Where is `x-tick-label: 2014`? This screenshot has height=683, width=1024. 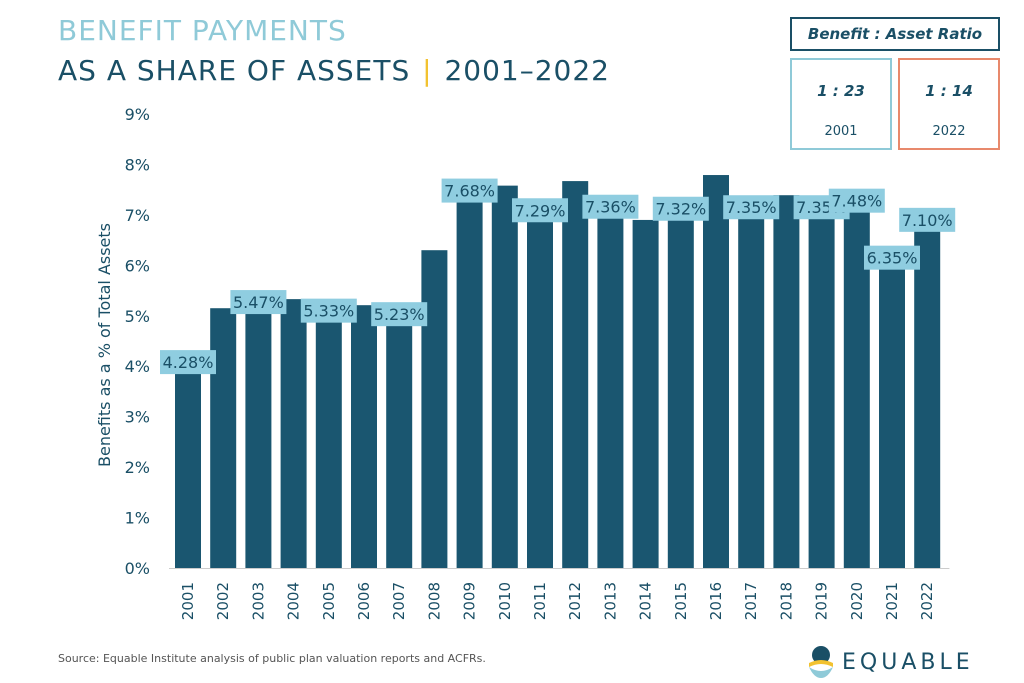 x-tick-label: 2014 is located at coordinates (646, 601).